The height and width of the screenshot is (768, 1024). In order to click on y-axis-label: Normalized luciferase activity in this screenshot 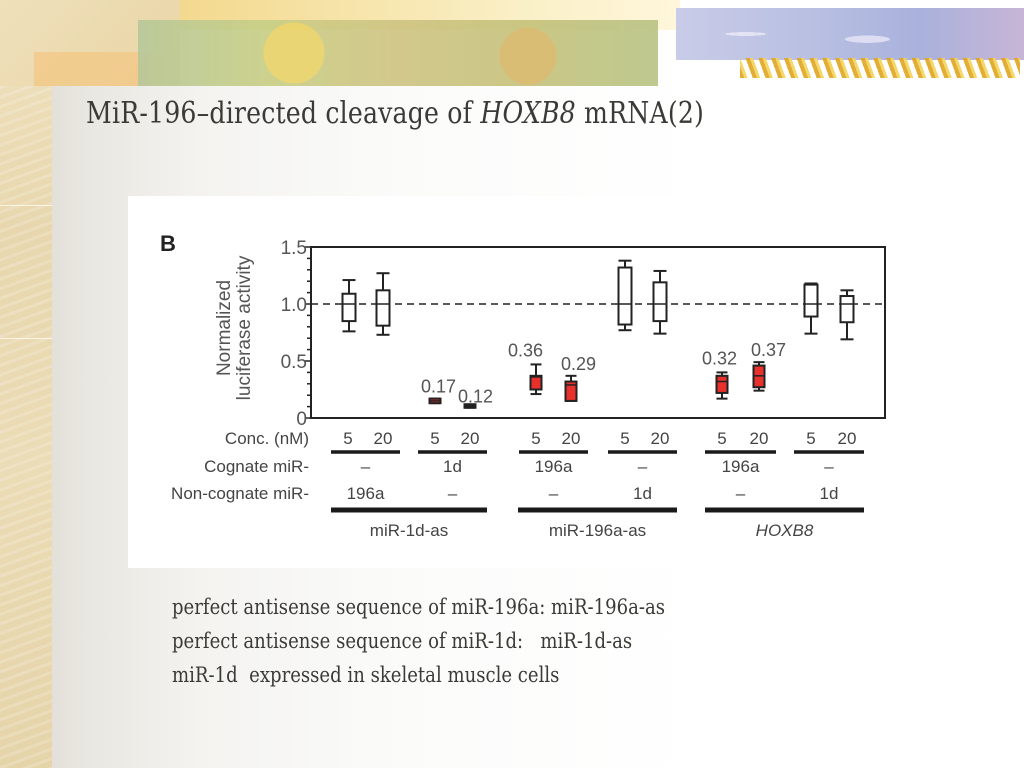, I will do `click(234, 327)`.